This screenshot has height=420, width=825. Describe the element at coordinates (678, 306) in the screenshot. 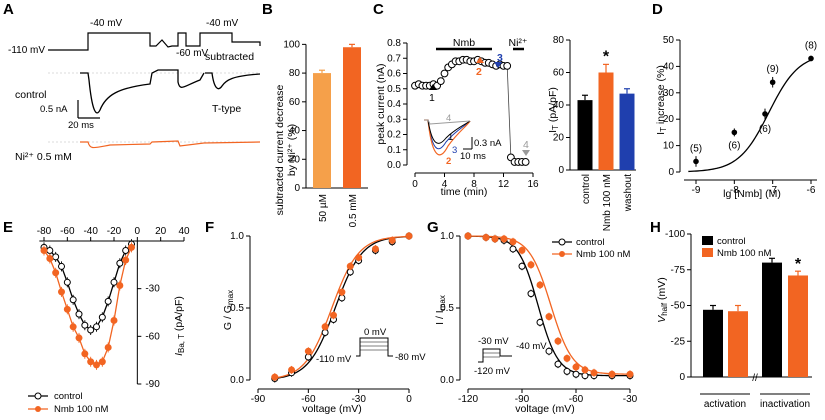

I see `h-ytick-label: -50` at that location.